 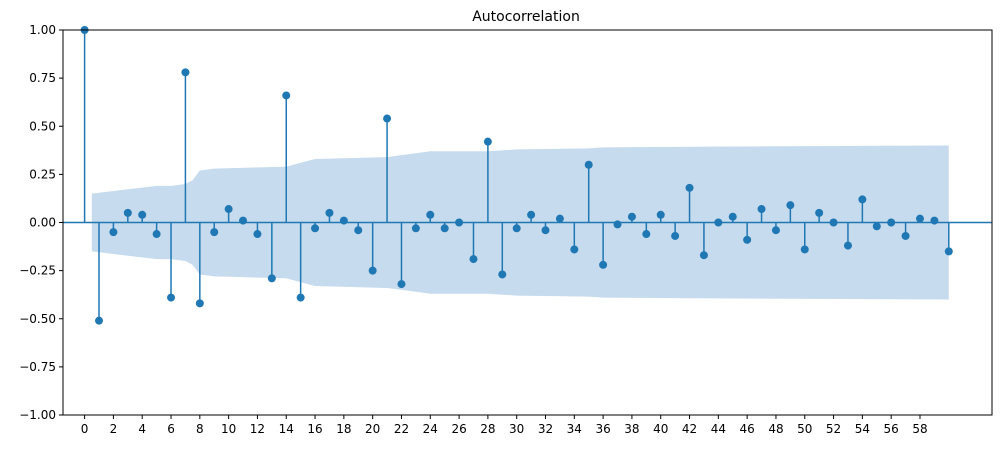 I want to click on x-tick-label: 40, so click(x=660, y=429).